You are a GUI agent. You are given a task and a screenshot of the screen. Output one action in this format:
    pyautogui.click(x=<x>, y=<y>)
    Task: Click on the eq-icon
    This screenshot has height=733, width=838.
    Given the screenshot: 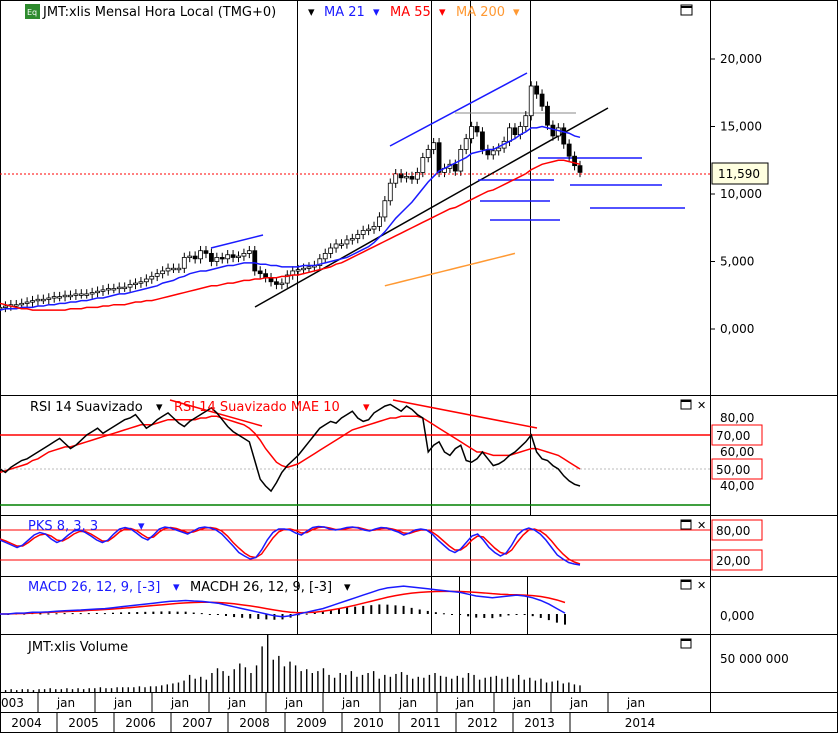 What is the action you would take?
    pyautogui.click(x=32, y=11)
    